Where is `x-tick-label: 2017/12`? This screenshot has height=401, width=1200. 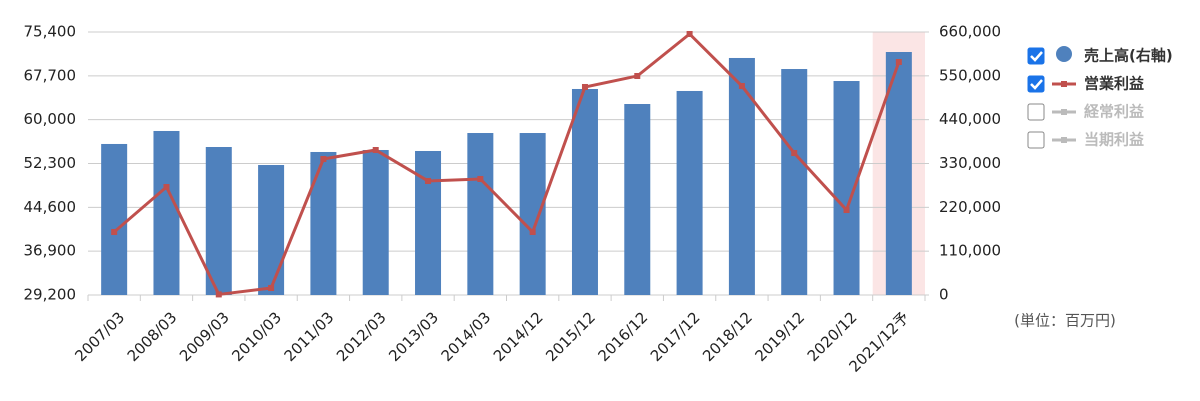 x-tick-label: 2017/12 is located at coordinates (675, 336).